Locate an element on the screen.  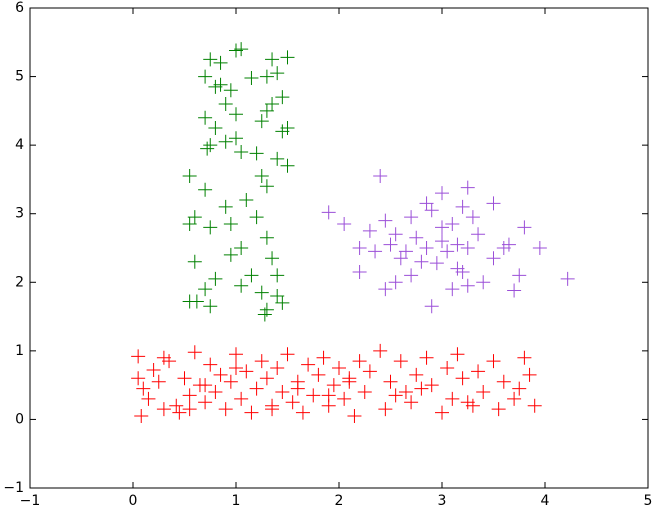
x-tick-label: 1 is located at coordinates (236, 500).